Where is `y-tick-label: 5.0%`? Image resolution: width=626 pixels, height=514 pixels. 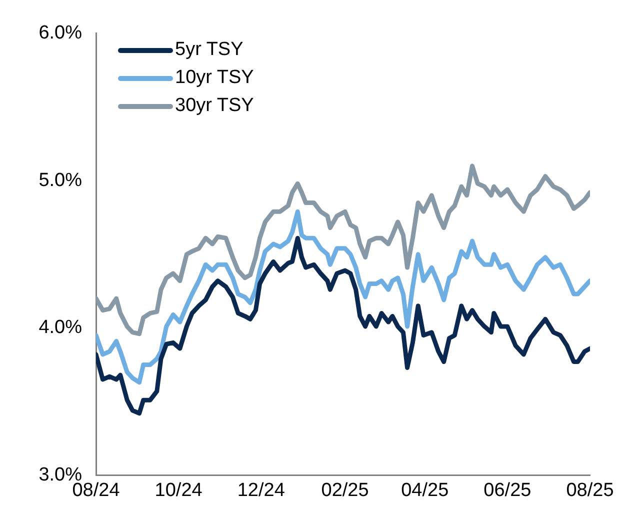 y-tick-label: 5.0% is located at coordinates (60, 180).